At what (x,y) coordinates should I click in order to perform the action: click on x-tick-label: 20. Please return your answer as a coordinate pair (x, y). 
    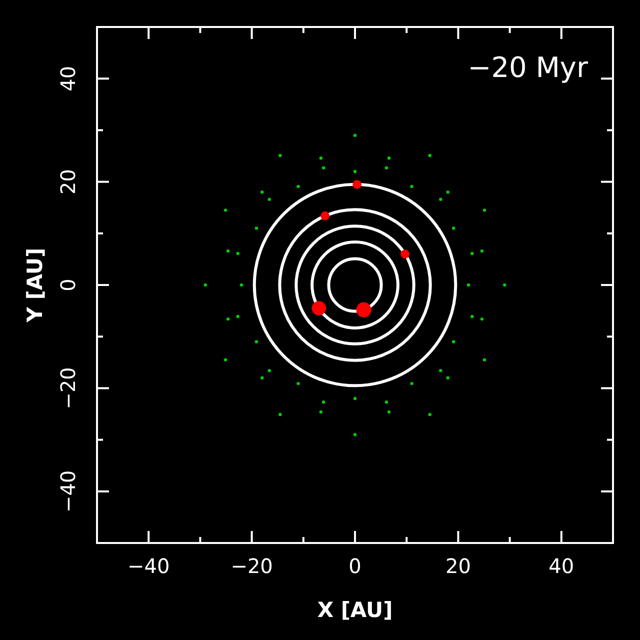
    Looking at the image, I should click on (458, 566).